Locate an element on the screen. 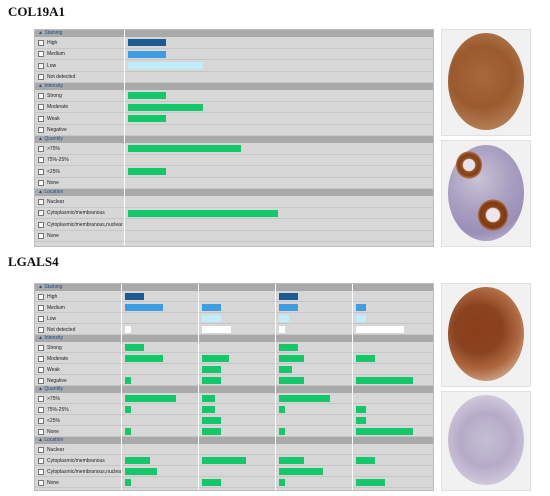  row-high: High is located at coordinates (234, 296).